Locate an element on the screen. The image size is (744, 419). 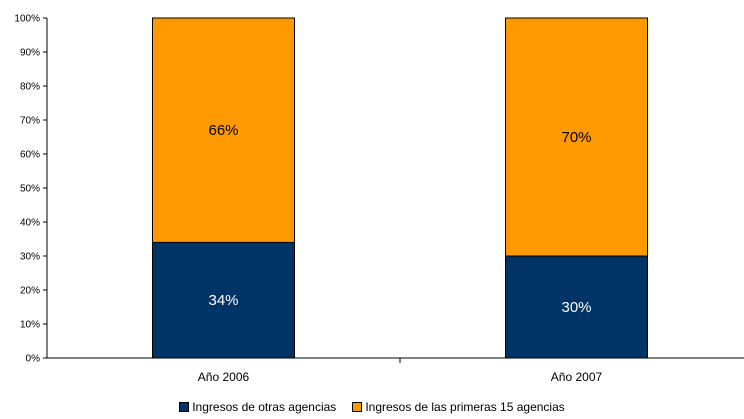
y-tick-label: 100% is located at coordinates (27, 19).